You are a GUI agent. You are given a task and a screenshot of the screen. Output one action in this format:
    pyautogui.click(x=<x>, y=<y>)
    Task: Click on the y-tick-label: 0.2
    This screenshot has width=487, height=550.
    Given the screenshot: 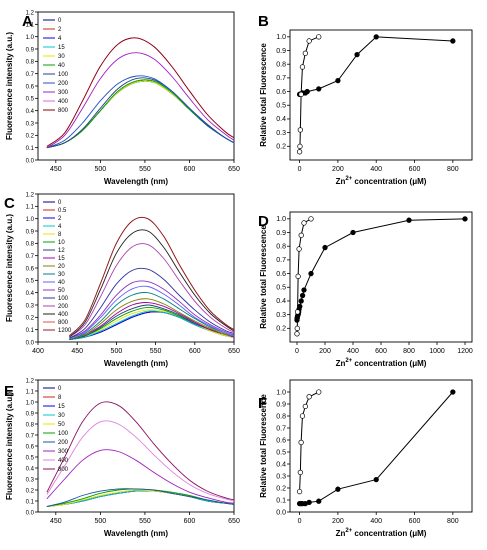 What is the action you would take?
    pyautogui.click(x=281, y=147)
    